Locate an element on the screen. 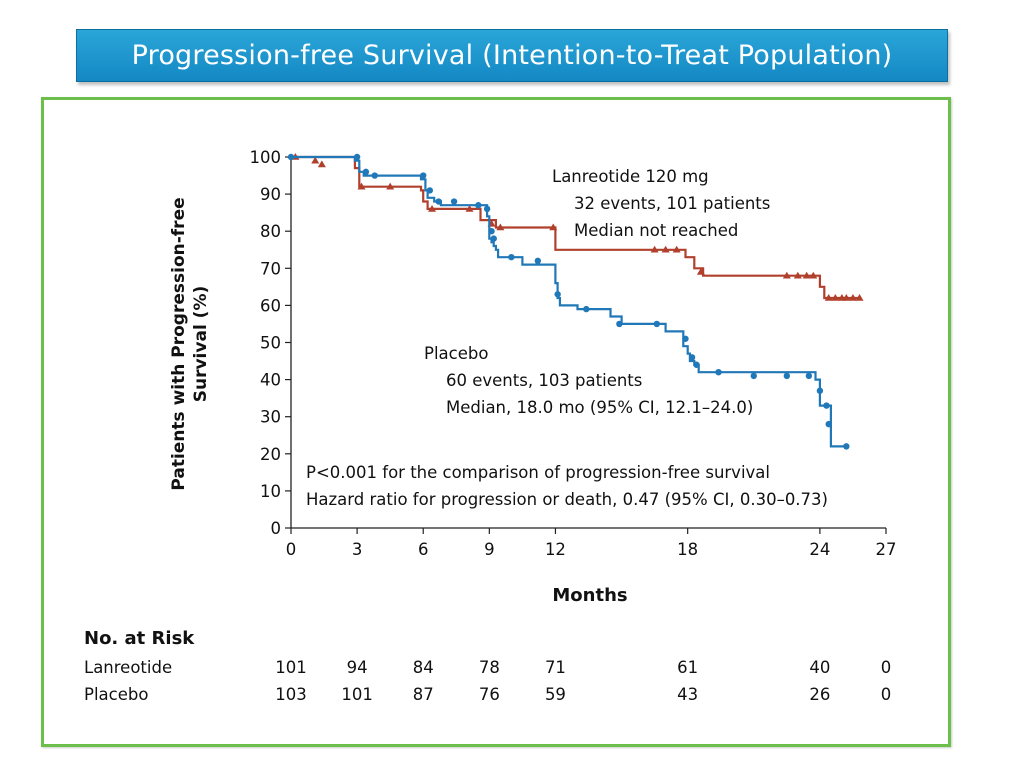  placebo-events: 60 events, 103 patients is located at coordinates (544, 380).